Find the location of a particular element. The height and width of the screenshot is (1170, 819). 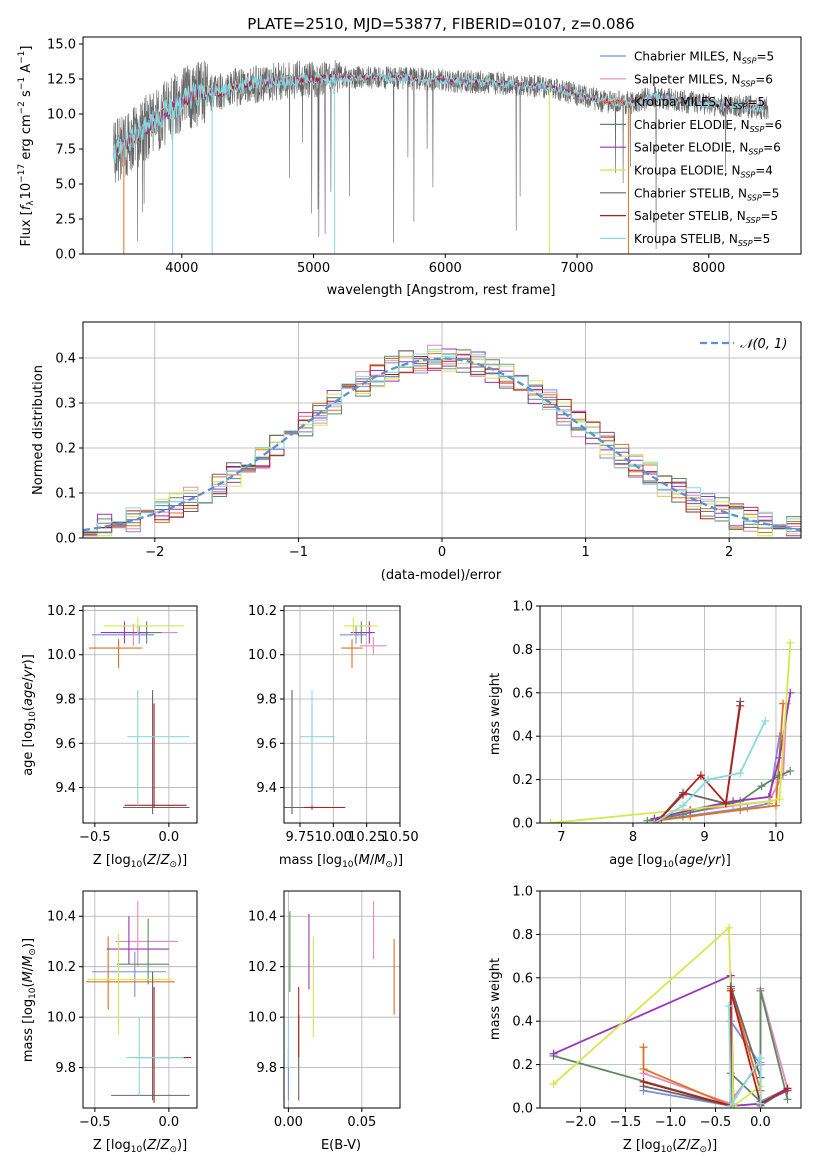

weight-age-xtick-label: 8 is located at coordinates (633, 837).